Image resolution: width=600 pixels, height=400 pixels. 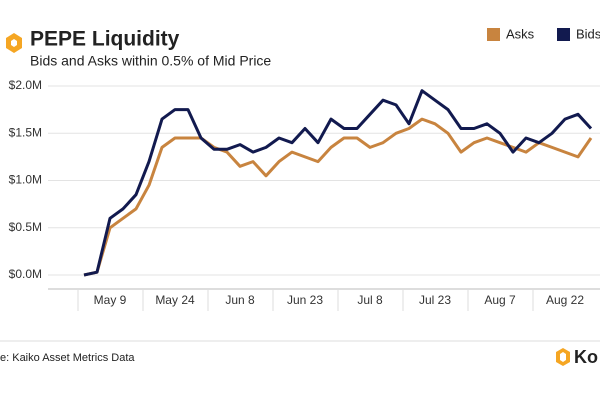 What do you see at coordinates (370, 300) in the screenshot?
I see `x-tick-label: Jul 8` at bounding box center [370, 300].